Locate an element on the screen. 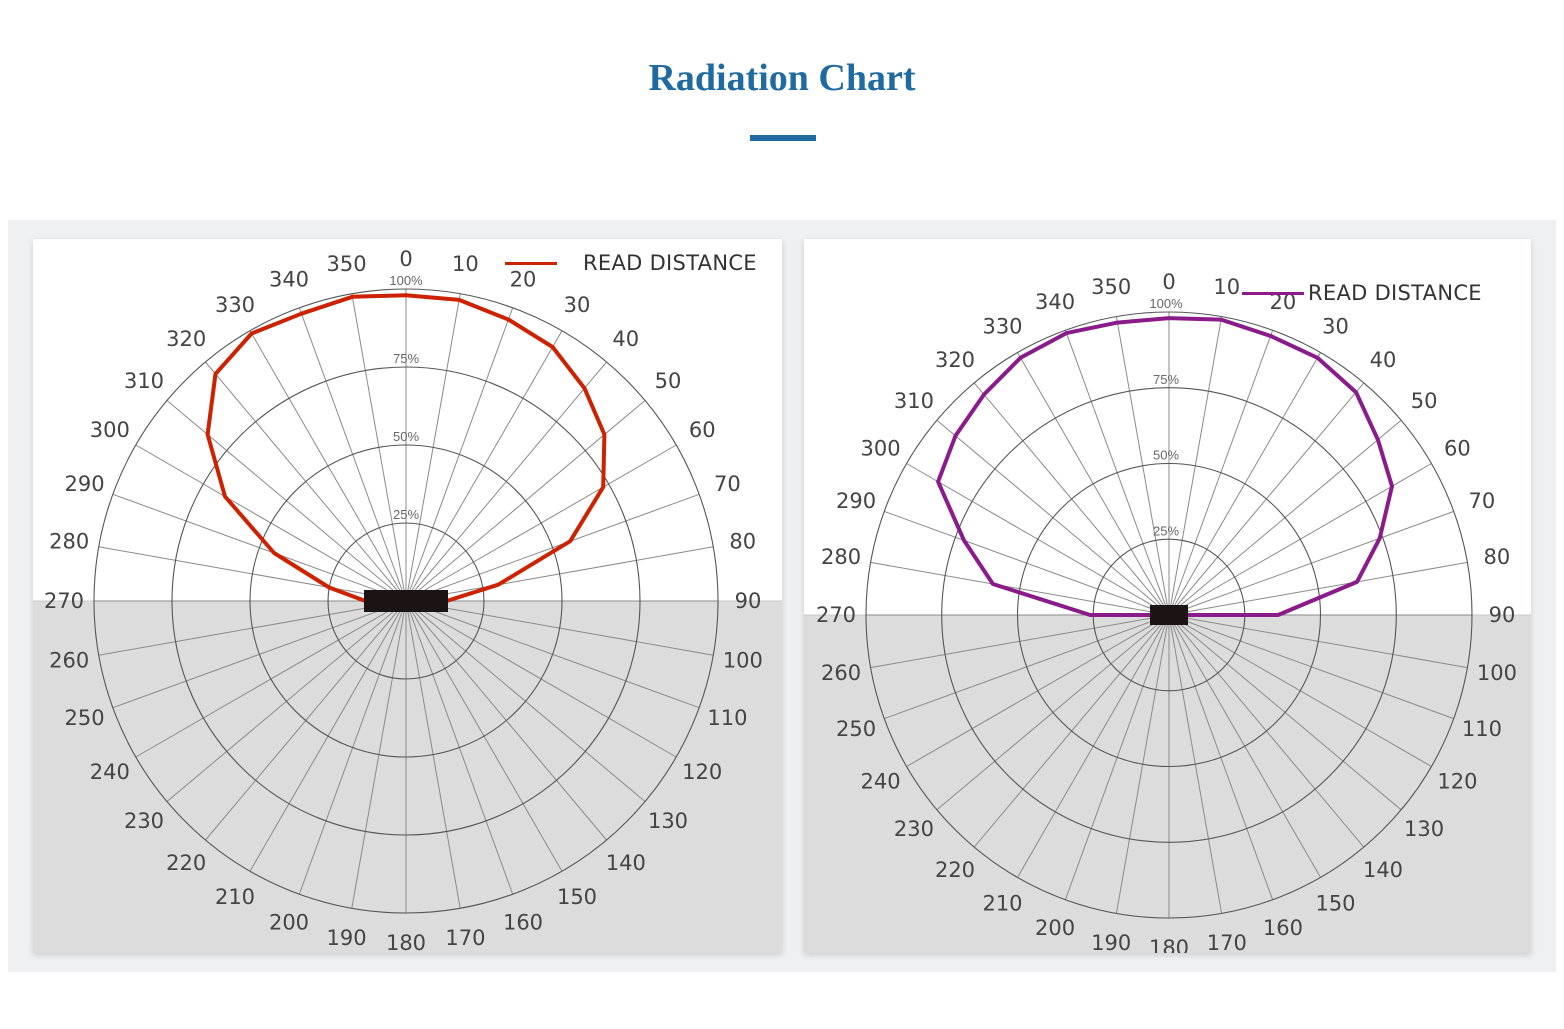  series-line is located at coordinates (1165, 466).